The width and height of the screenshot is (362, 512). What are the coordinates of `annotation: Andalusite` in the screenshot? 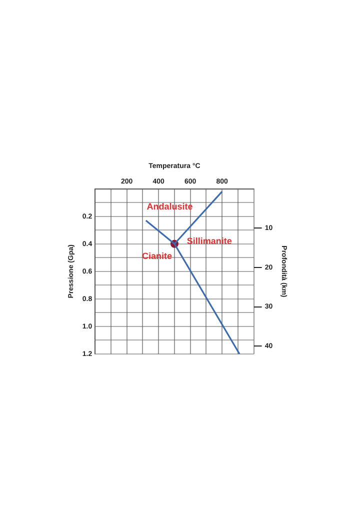 It's located at (169, 206).